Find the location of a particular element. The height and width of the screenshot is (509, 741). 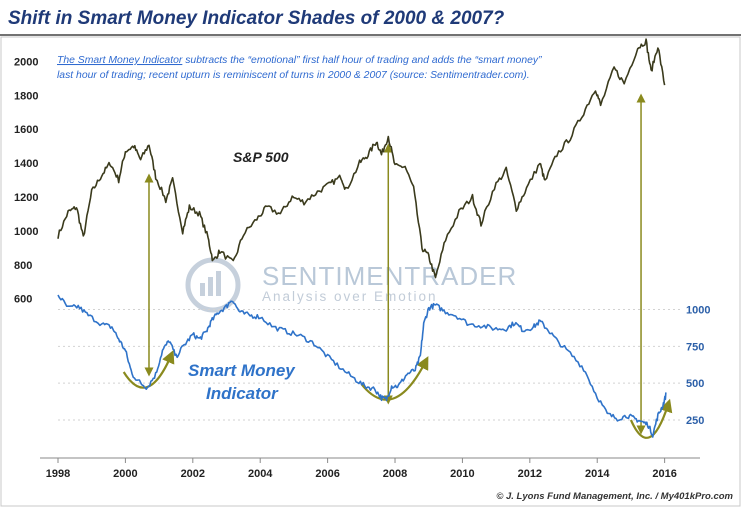

x-tick-label: 2010 is located at coordinates (462, 474).